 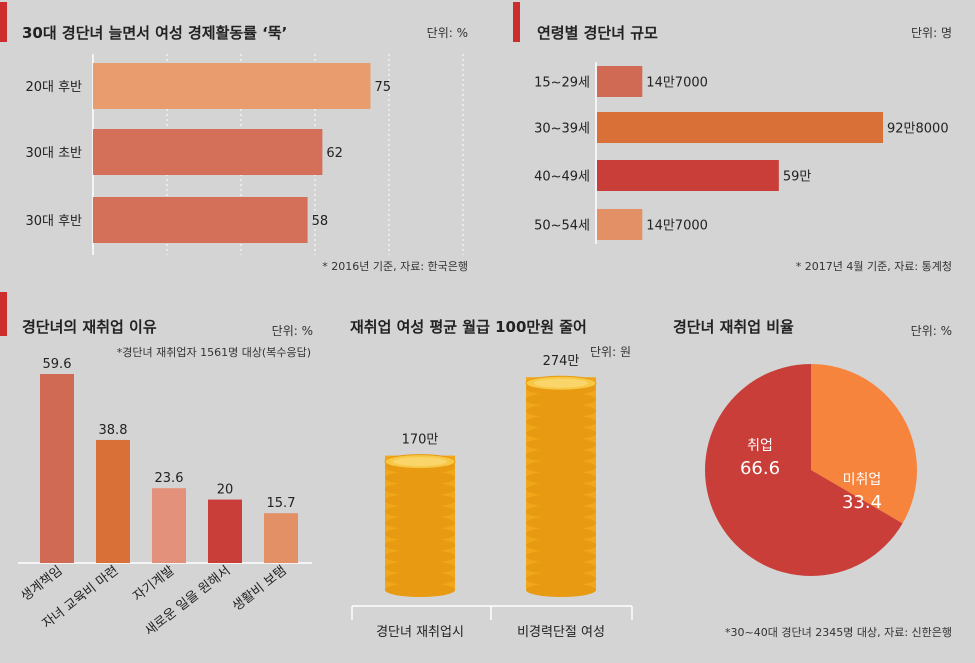 What do you see at coordinates (57, 364) in the screenshot?
I see `panel3-value-label-0: 59.6` at bounding box center [57, 364].